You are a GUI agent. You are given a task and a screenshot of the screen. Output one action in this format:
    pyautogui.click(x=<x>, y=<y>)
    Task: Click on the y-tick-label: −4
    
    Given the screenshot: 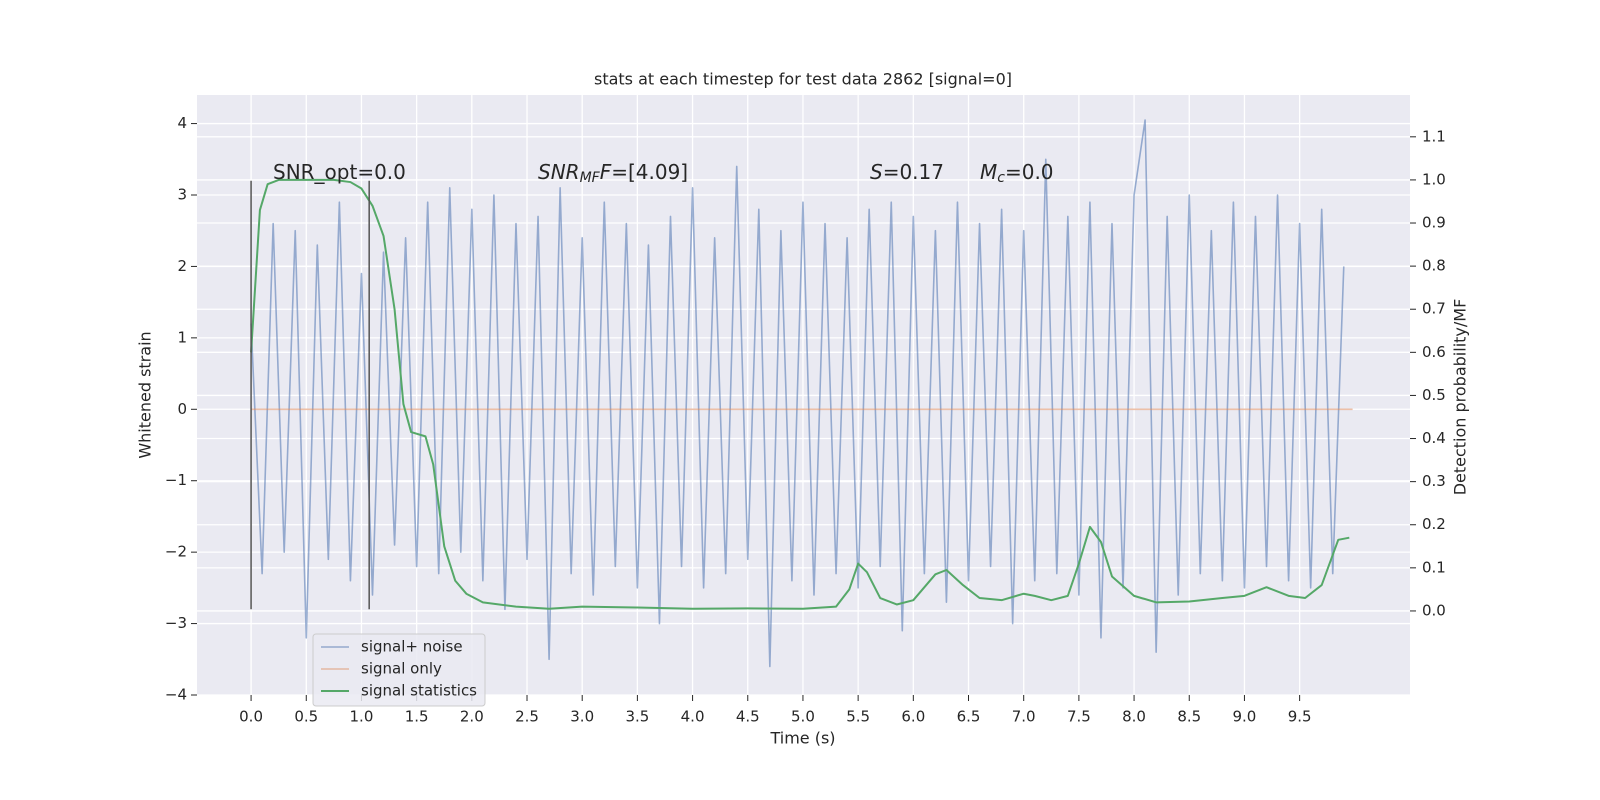 What is the action you would take?
    pyautogui.click(x=176, y=695)
    